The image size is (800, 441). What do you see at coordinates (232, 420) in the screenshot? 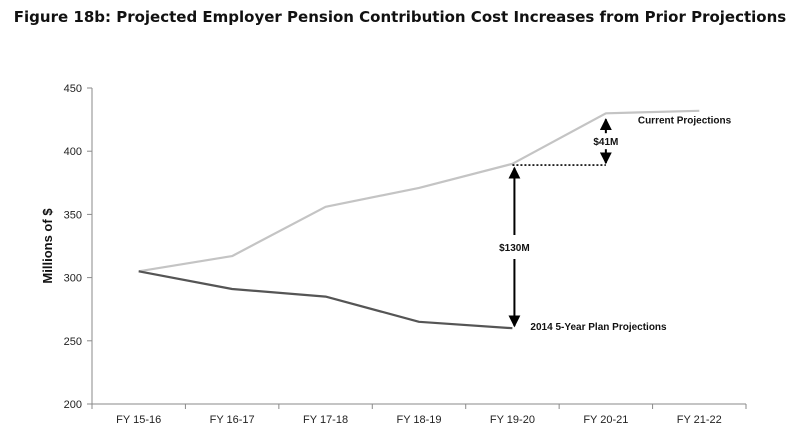
I see `x-tick-label: FY 16-17` at bounding box center [232, 420].